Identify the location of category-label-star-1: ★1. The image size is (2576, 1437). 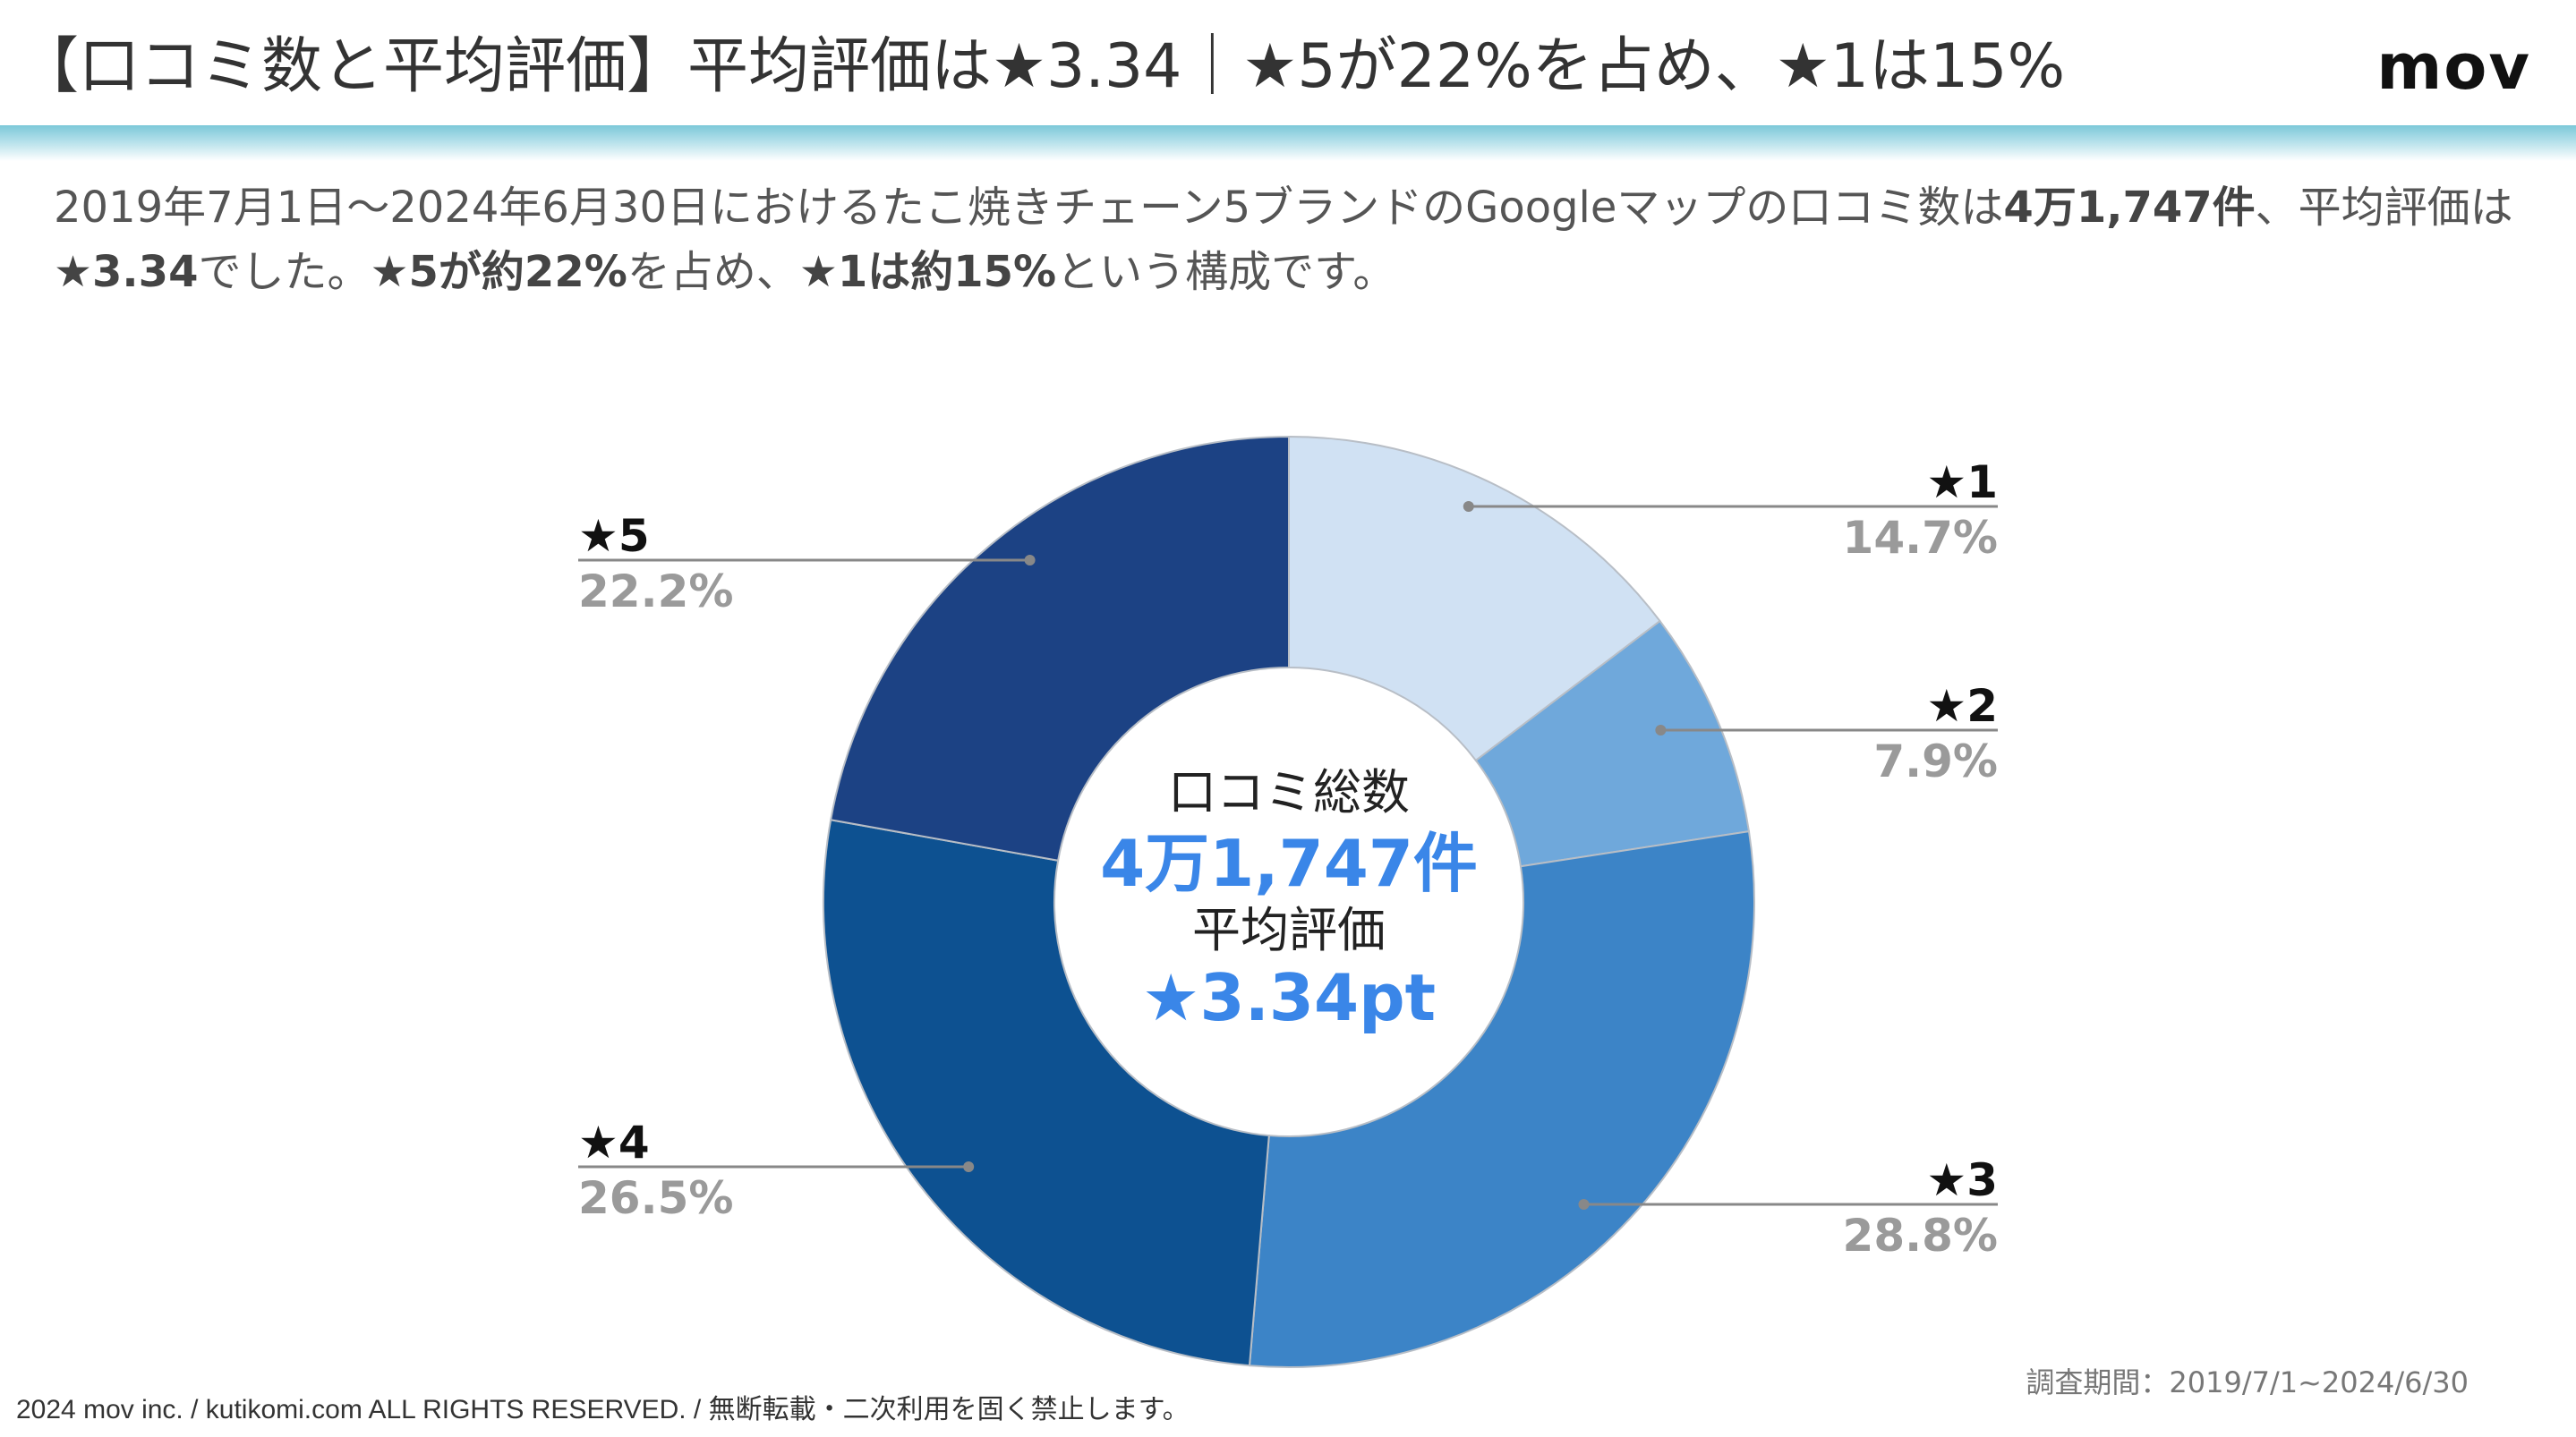
(1962, 482).